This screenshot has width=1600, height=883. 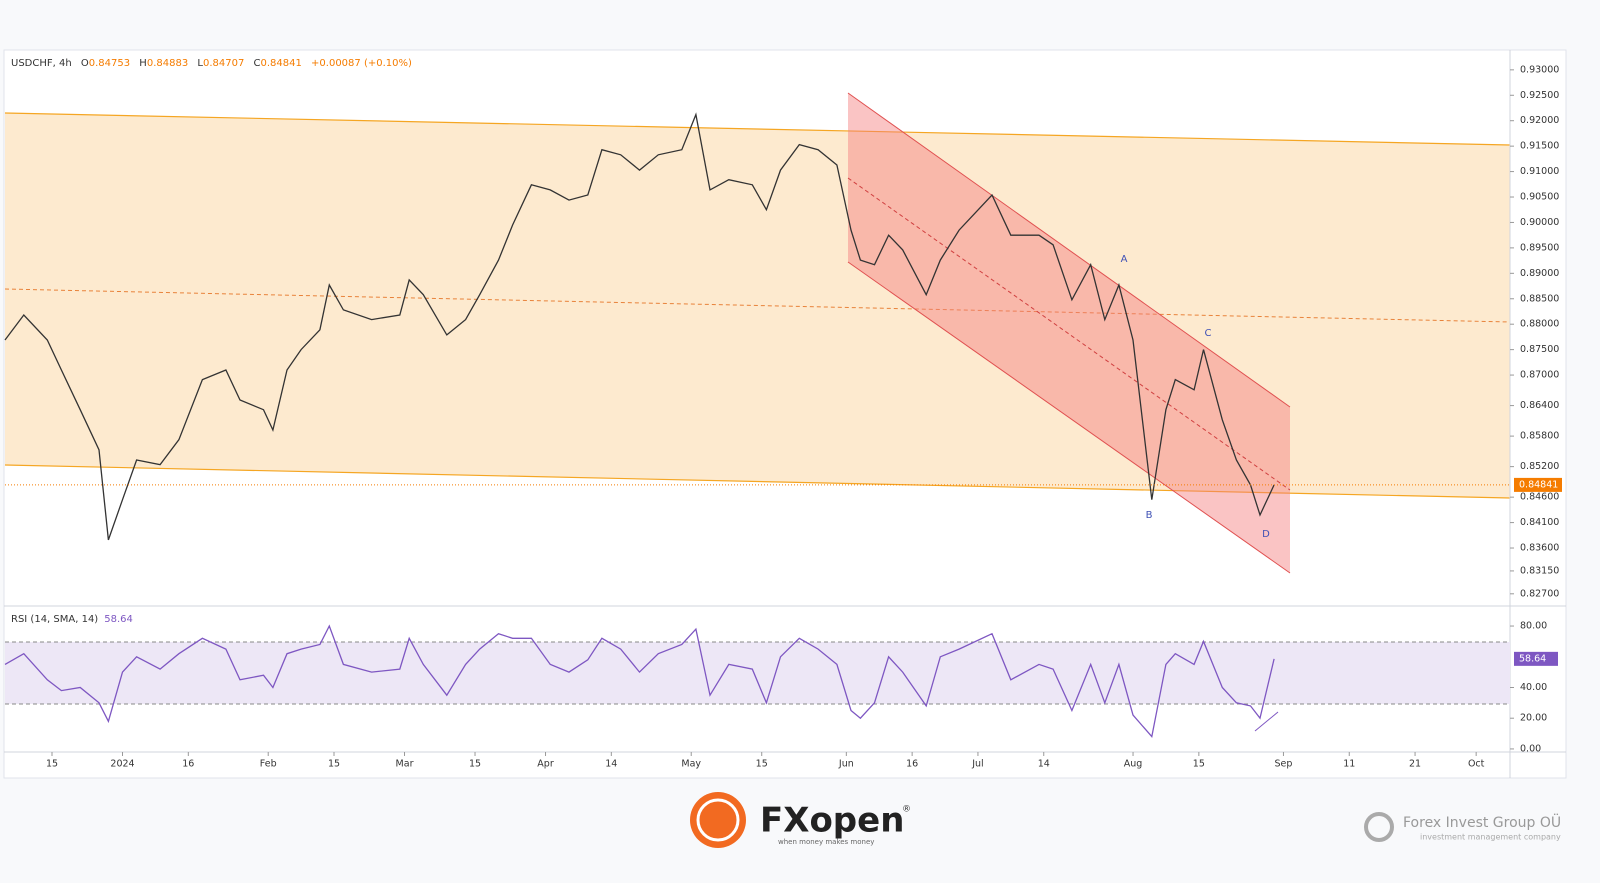 What do you see at coordinates (143, 63) in the screenshot?
I see `ohlc-key: H` at bounding box center [143, 63].